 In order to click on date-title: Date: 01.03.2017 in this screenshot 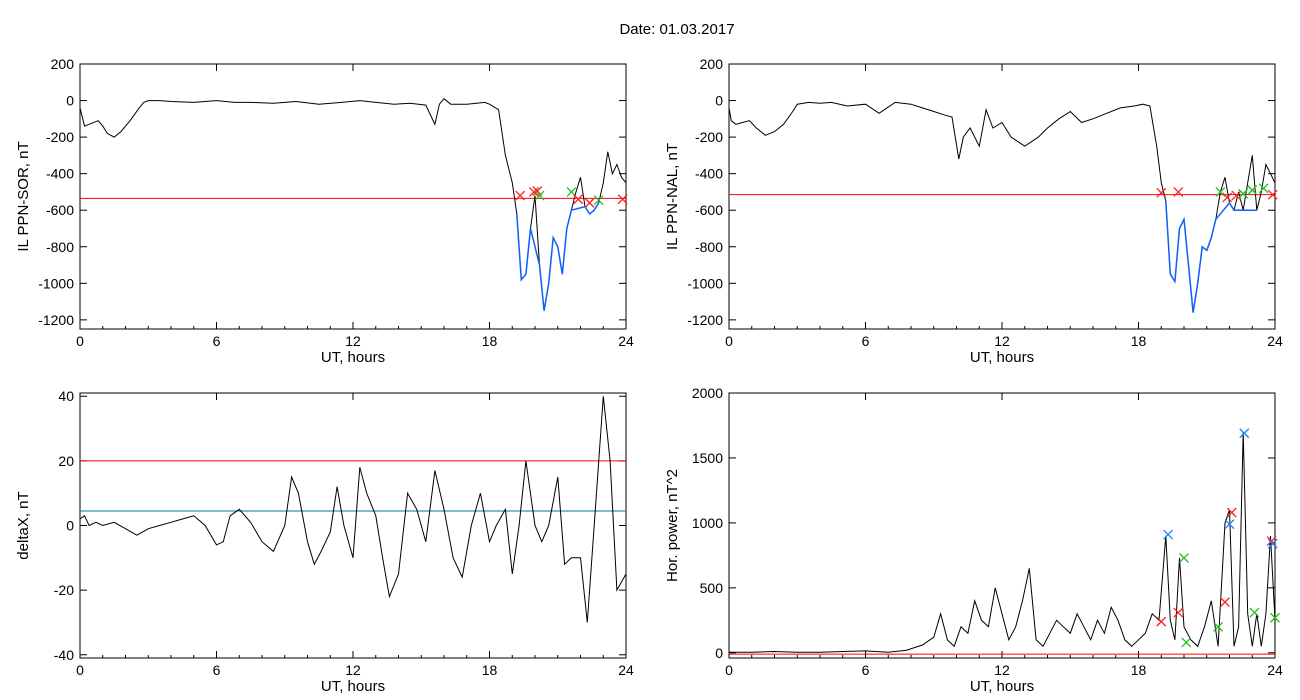, I will do `click(676, 29)`.